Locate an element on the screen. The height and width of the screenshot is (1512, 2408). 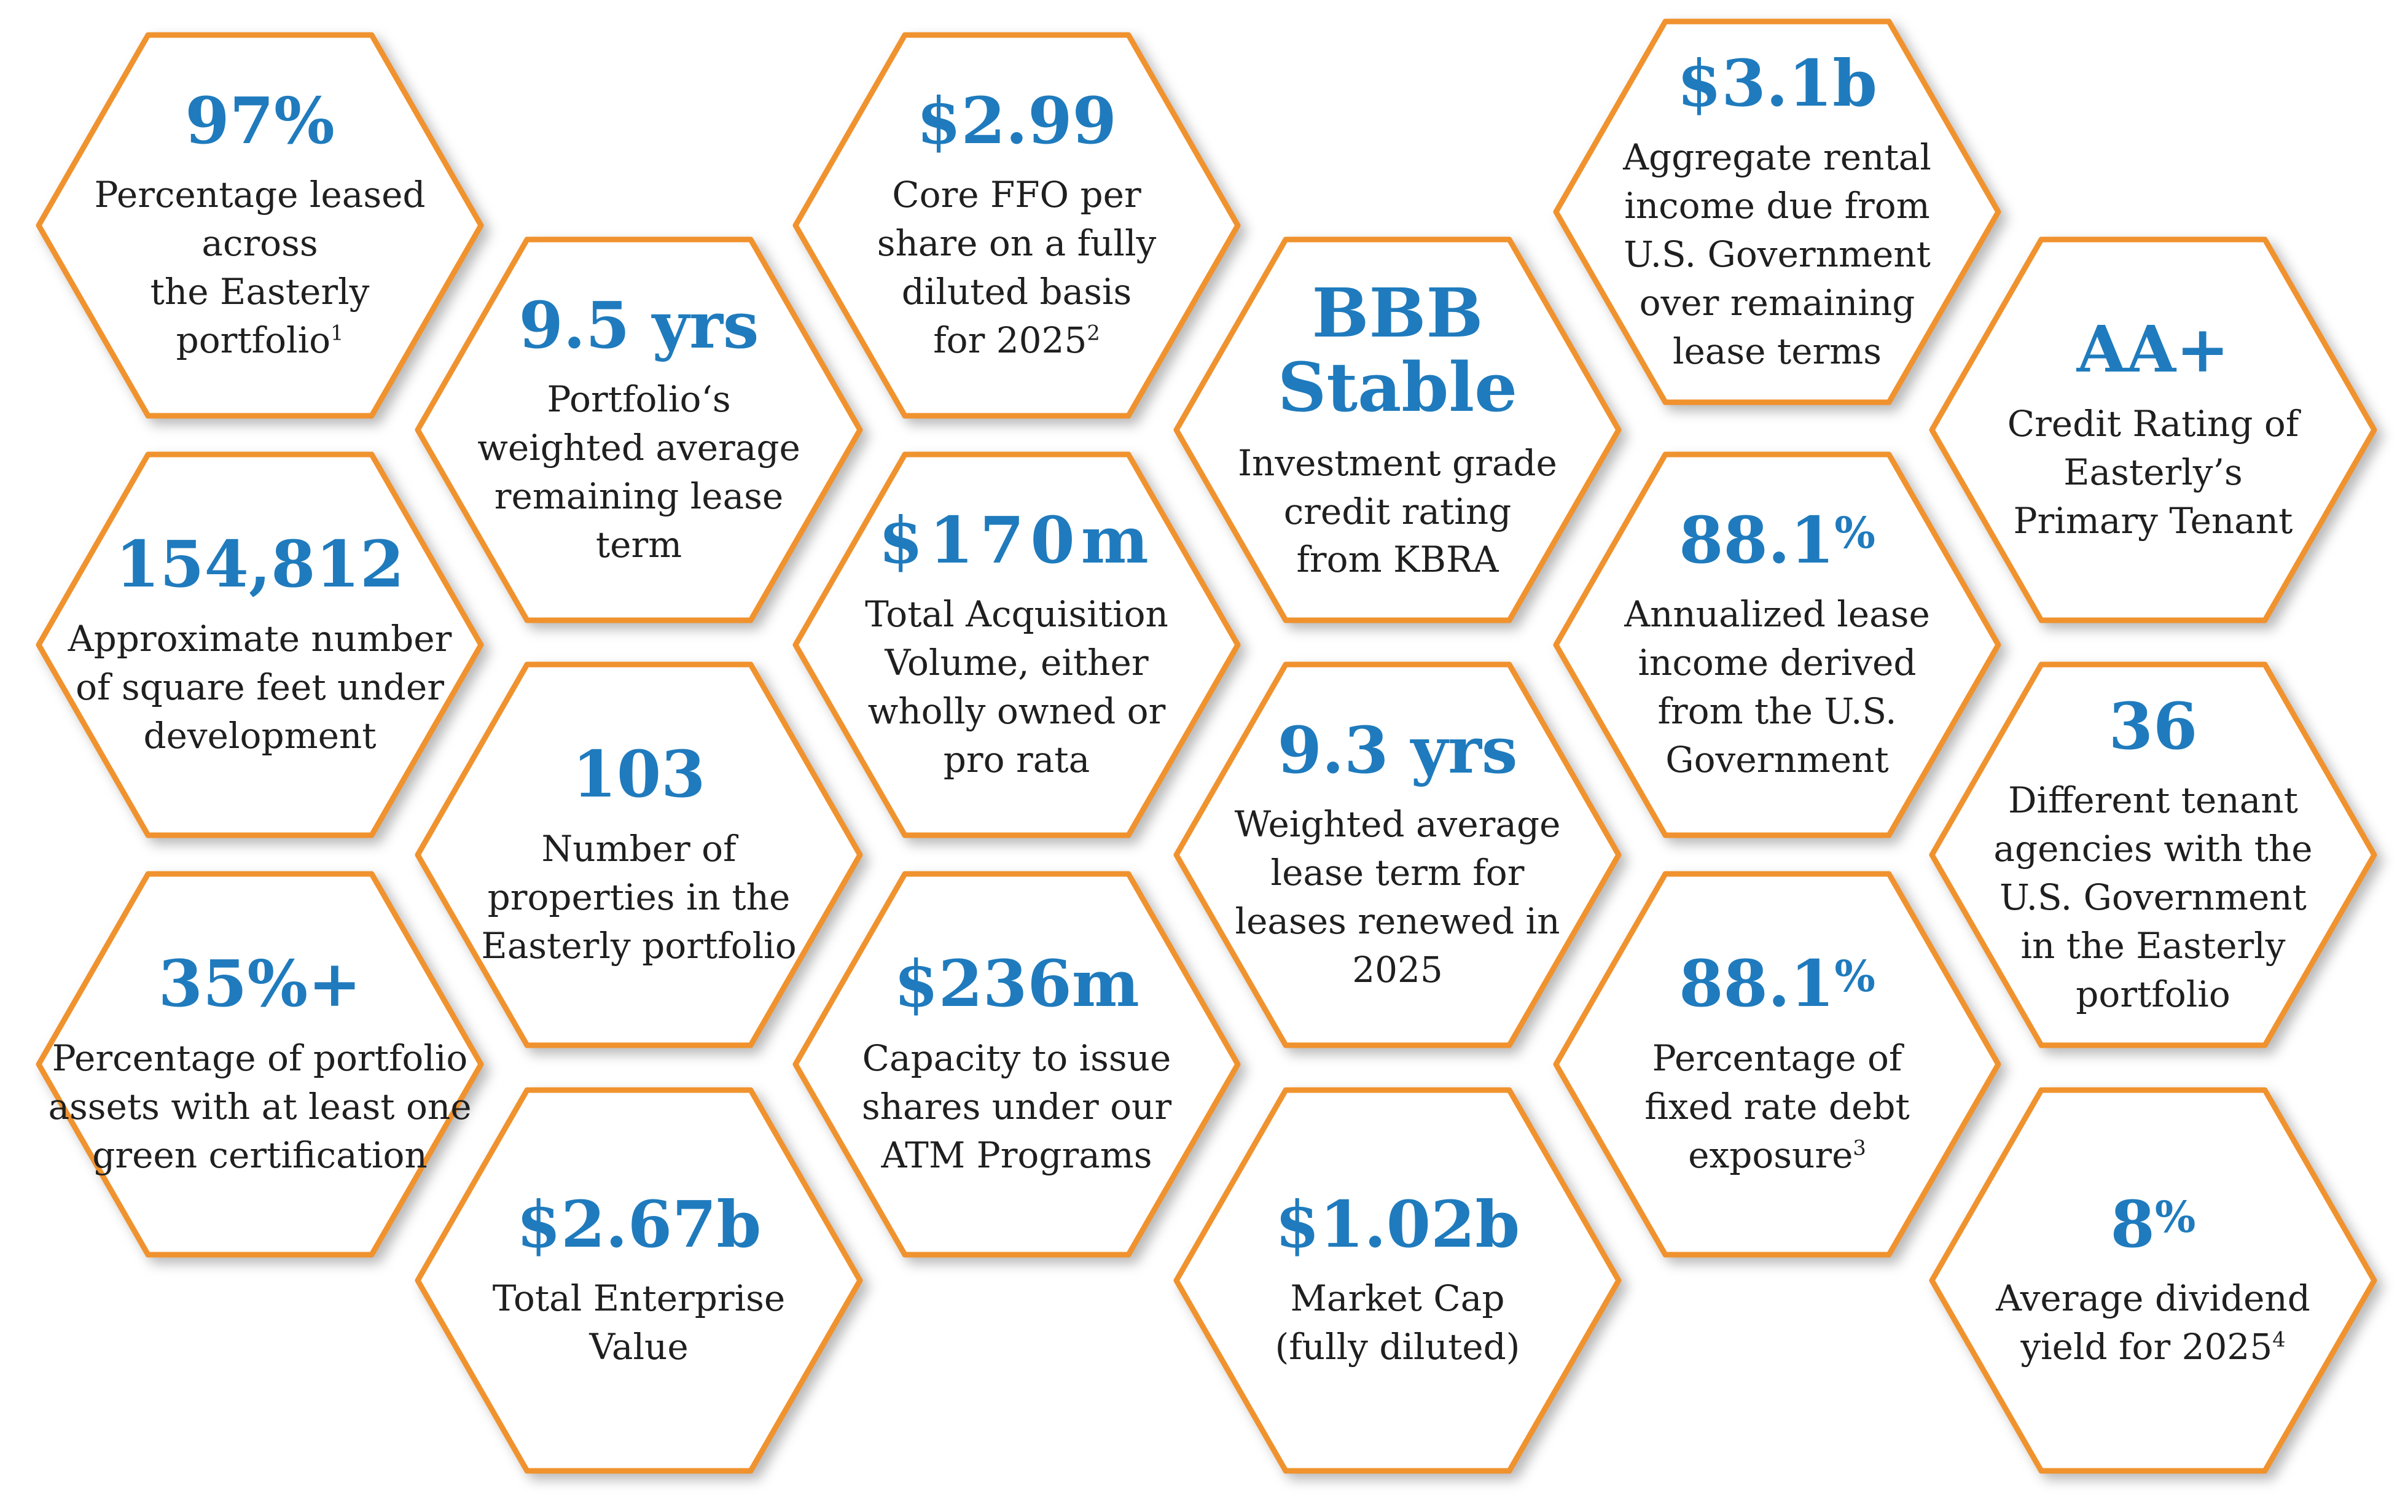
stat-value: 9.3 yrs is located at coordinates (1397, 750).